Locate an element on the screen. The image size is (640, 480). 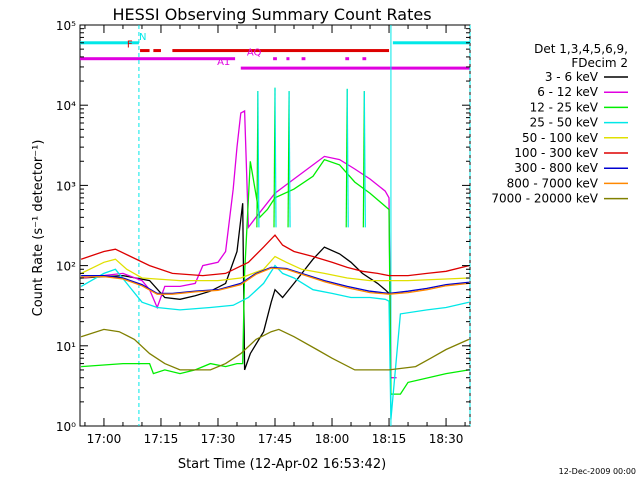
legend-title-line-1: Det 1,3,4,5,6,9, is located at coordinates (581, 49).